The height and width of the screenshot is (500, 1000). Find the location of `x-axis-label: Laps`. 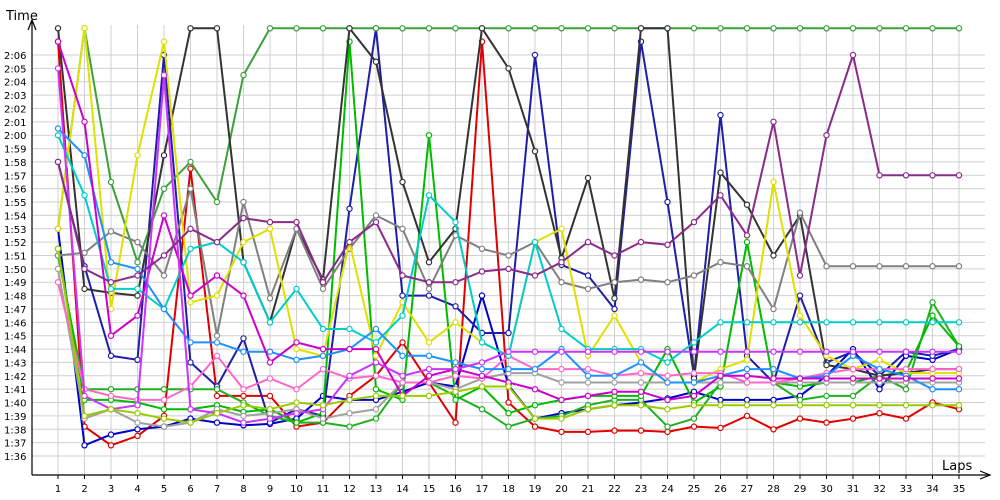

x-axis-label: Laps is located at coordinates (957, 466).